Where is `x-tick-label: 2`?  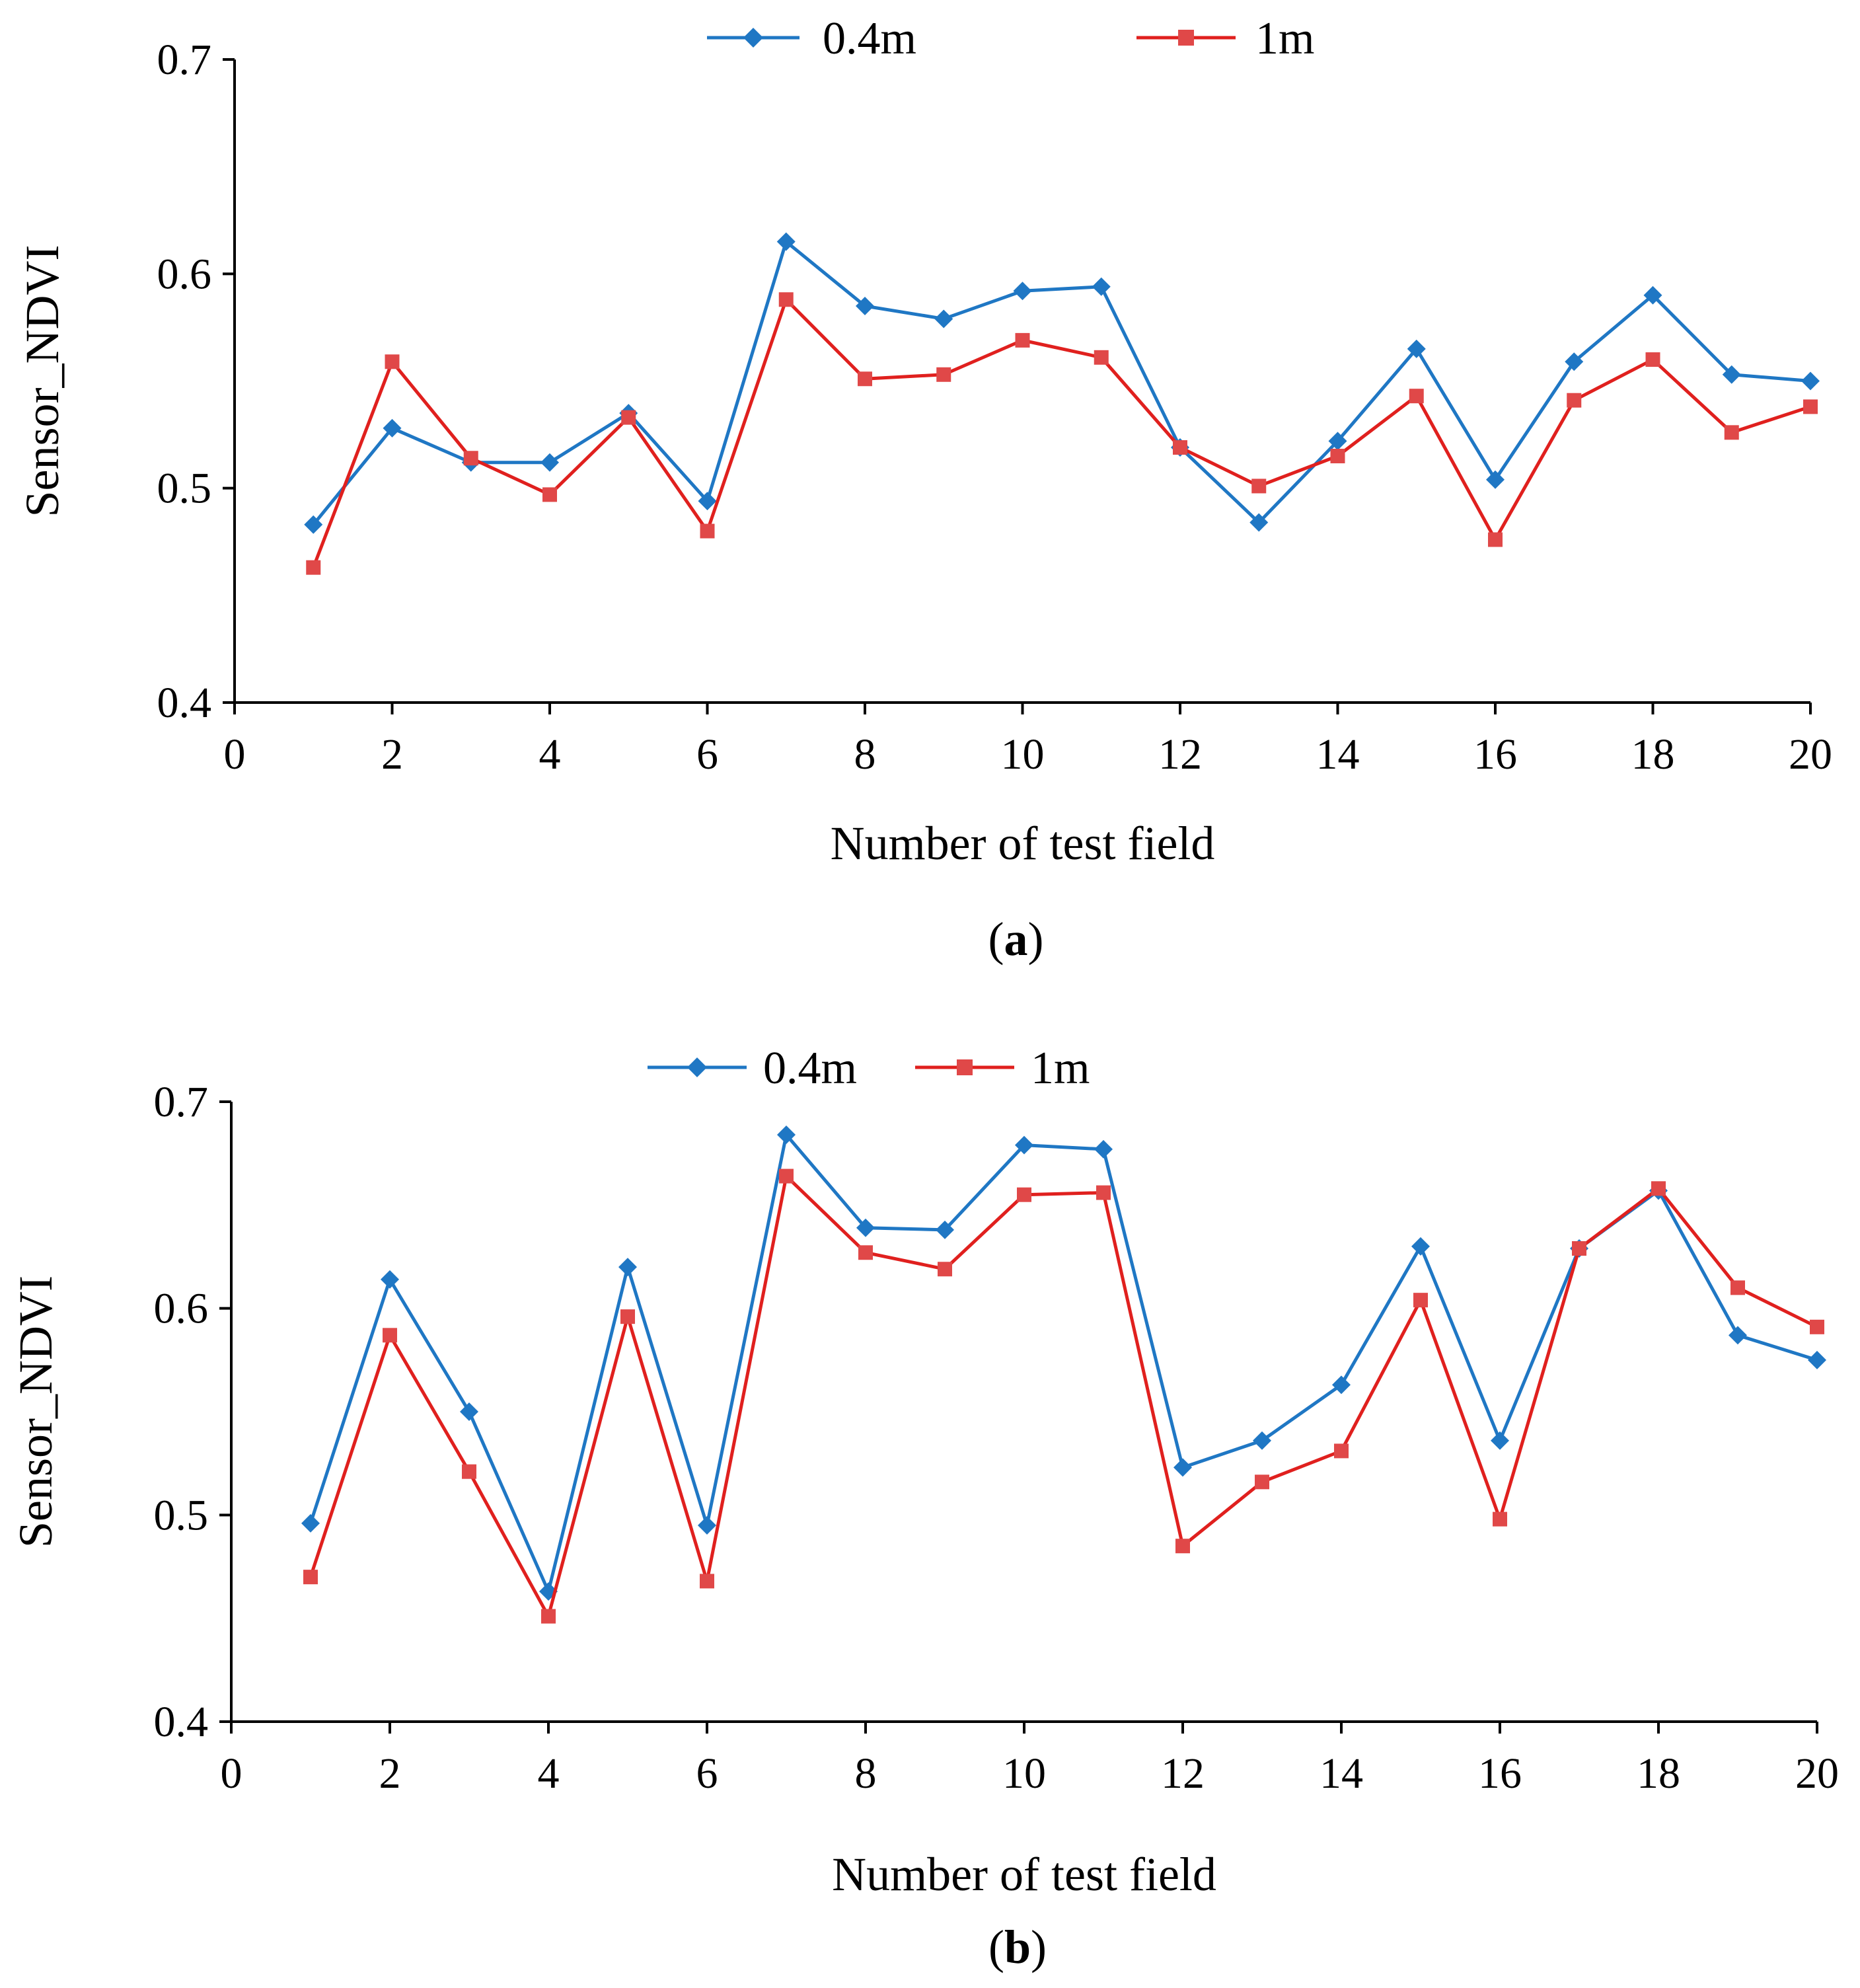 x-tick-label: 2 is located at coordinates (392, 754).